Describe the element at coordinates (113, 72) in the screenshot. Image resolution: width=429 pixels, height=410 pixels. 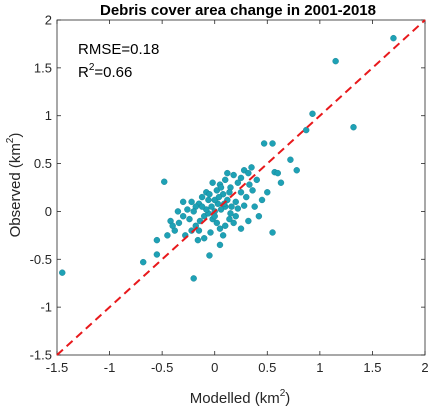
I see `r2-value: =0.66` at that location.